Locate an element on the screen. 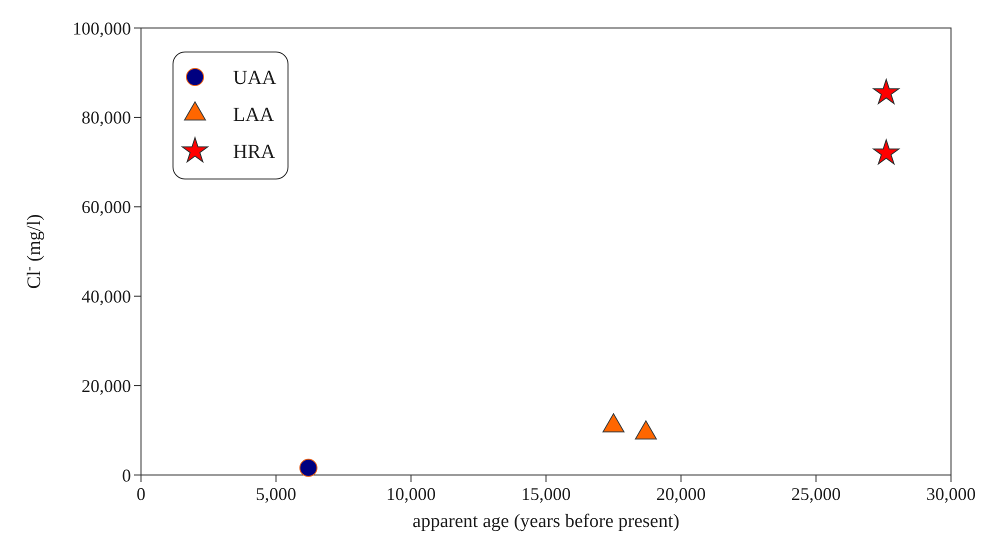  x-tick-label: 5,000 is located at coordinates (276, 494).